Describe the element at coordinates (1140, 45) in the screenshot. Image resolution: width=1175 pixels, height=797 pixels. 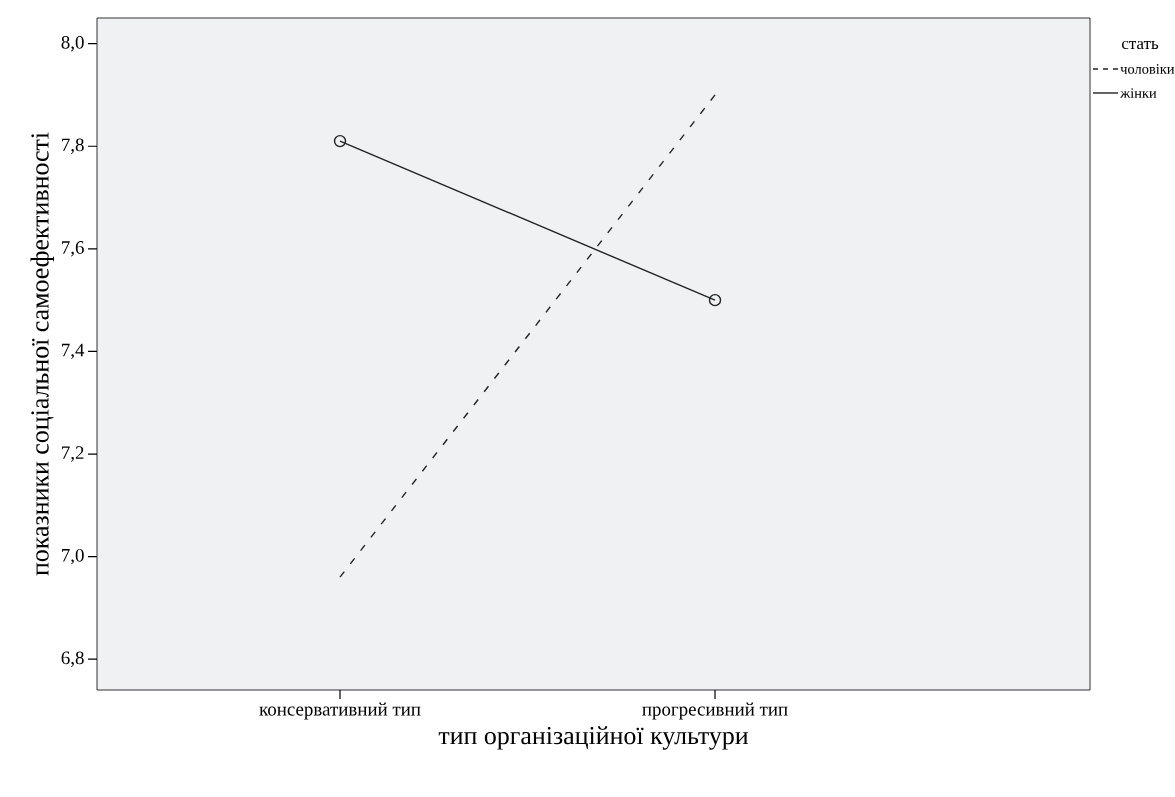
I see `legend-title: стать` at that location.